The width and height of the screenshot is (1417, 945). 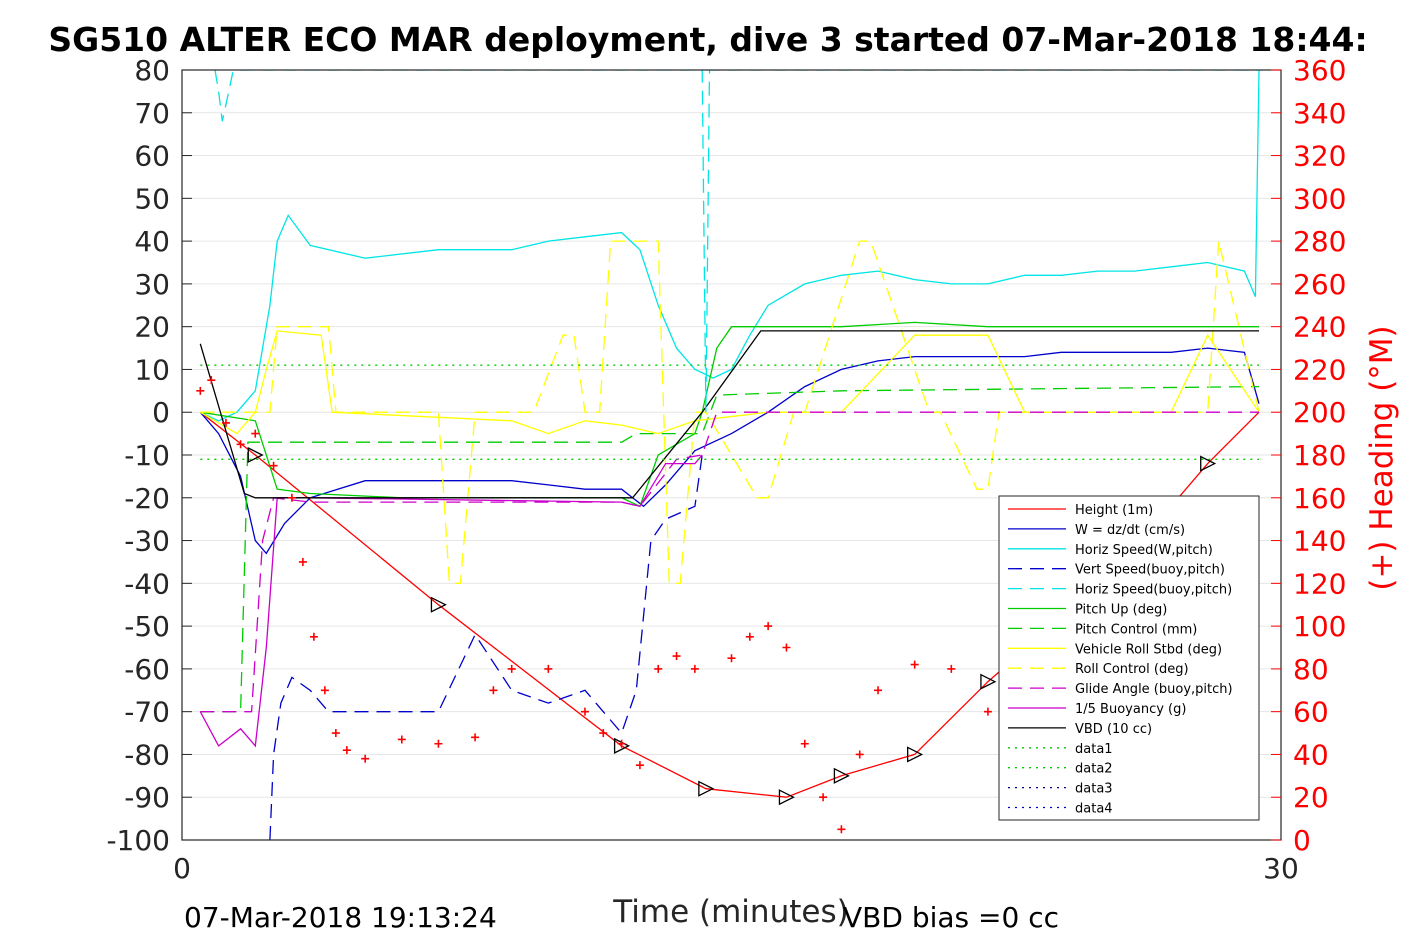 I want to click on legend-label: Roll Control (deg), so click(x=1132, y=669).